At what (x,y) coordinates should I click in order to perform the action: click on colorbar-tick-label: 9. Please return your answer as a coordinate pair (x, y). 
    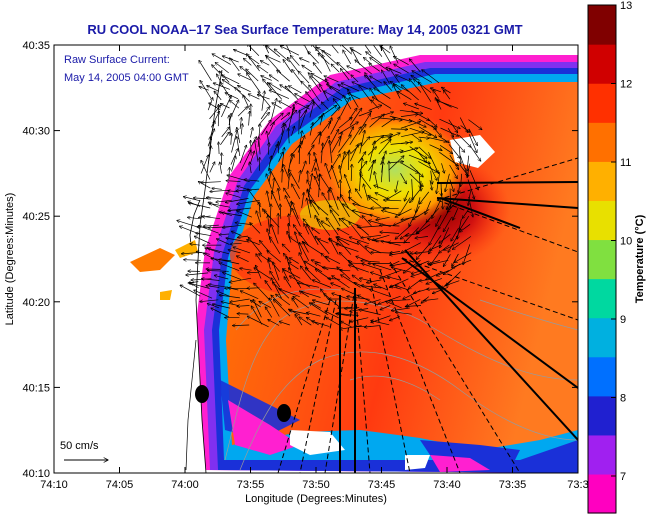
    Looking at the image, I should click on (623, 320).